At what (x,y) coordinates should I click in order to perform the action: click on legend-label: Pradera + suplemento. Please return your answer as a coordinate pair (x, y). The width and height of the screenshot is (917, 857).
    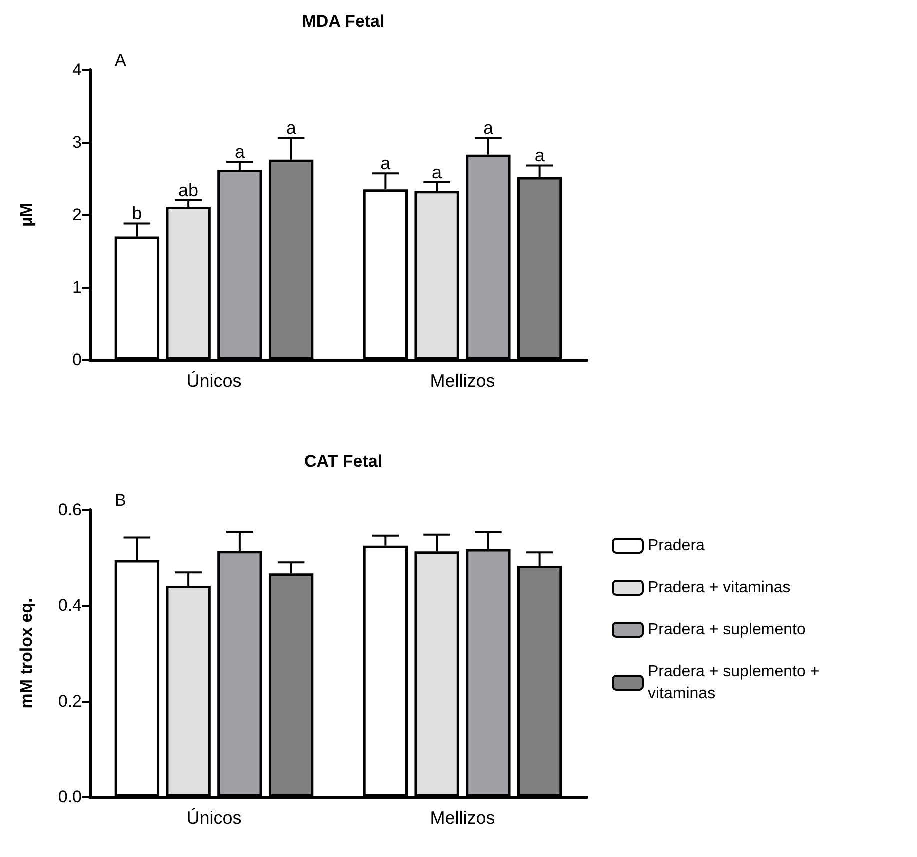
    Looking at the image, I should click on (727, 630).